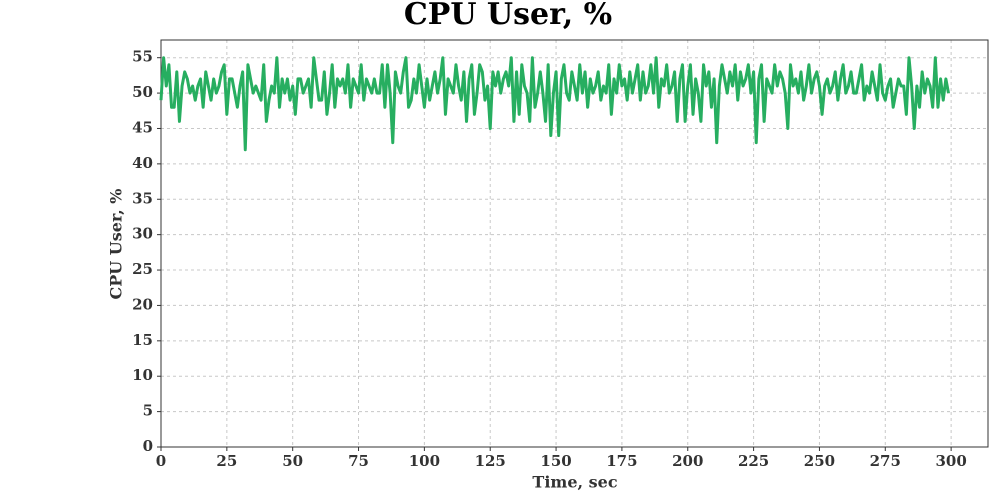  I want to click on x-tick-label: 25, so click(226, 461).